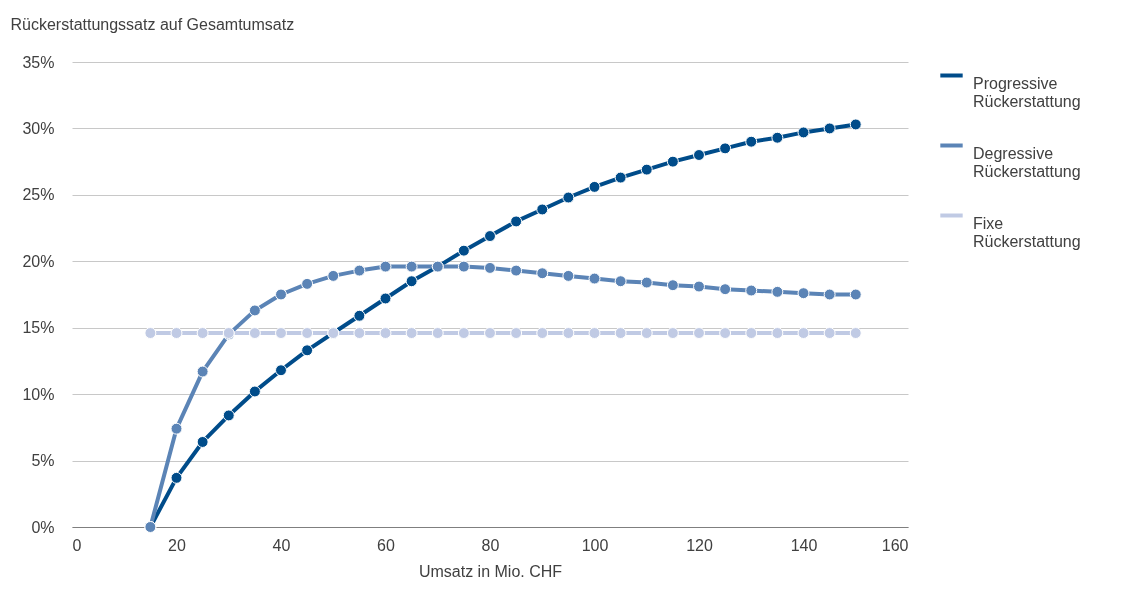  I want to click on y-tick-label: 30%, so click(38, 128).